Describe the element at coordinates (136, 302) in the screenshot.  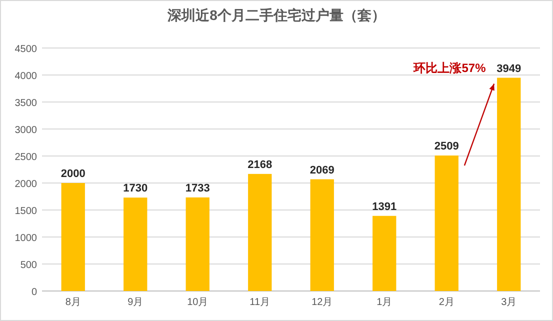
I see `x-tick-label: 9月` at that location.